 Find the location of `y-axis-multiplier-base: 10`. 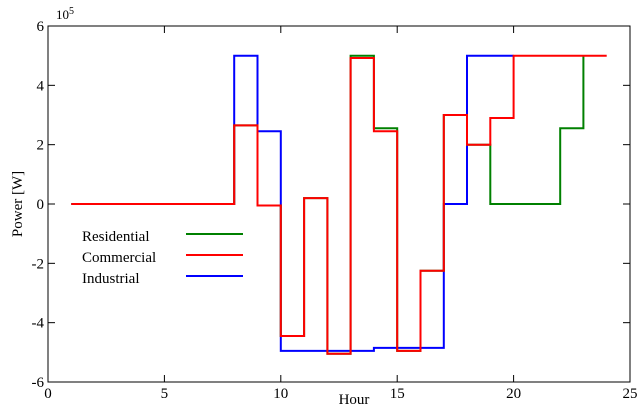

y-axis-multiplier-base: 10 is located at coordinates (62, 14).